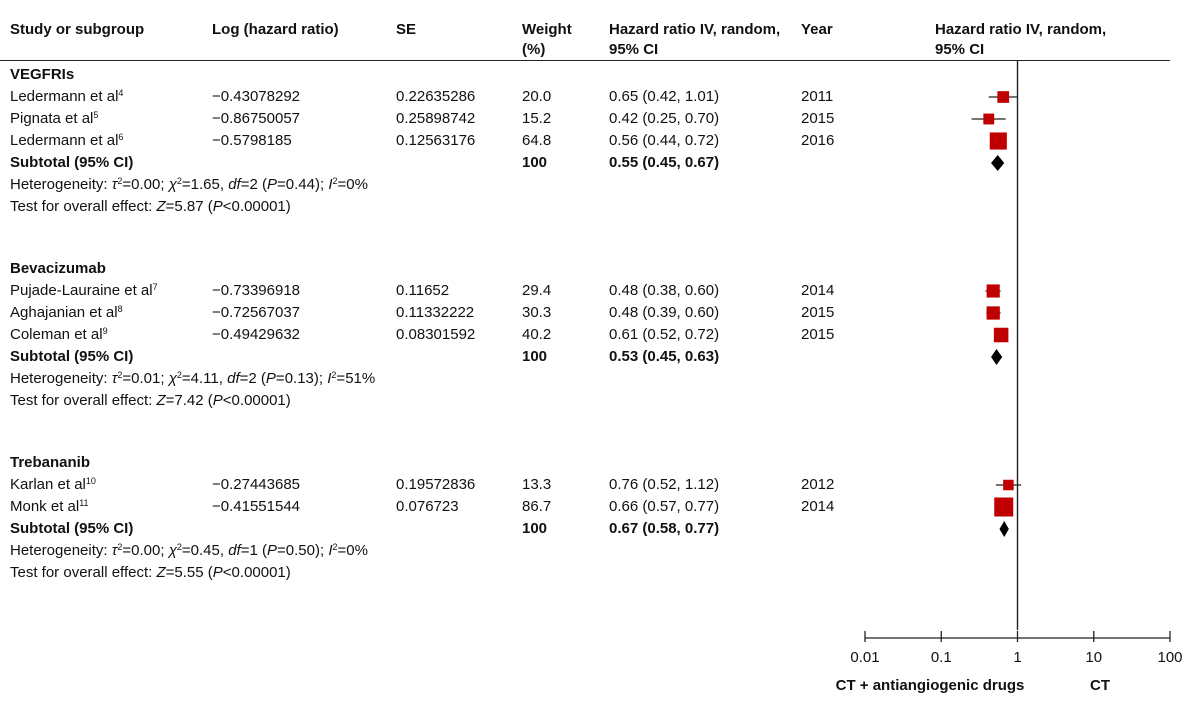 The image size is (1188, 715). Describe the element at coordinates (406, 29) in the screenshot. I see `header-se: SE` at that location.